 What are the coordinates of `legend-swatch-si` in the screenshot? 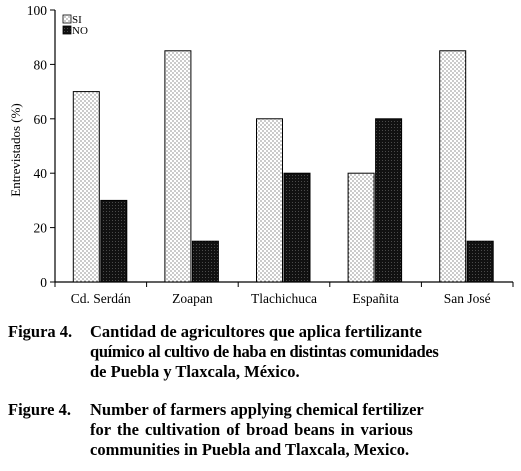 It's located at (67, 19).